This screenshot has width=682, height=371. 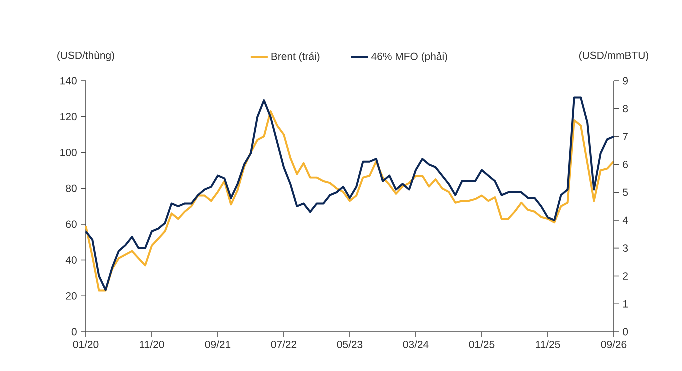 What do you see at coordinates (625, 136) in the screenshot?
I see `y2-tick-label: 7` at bounding box center [625, 136].